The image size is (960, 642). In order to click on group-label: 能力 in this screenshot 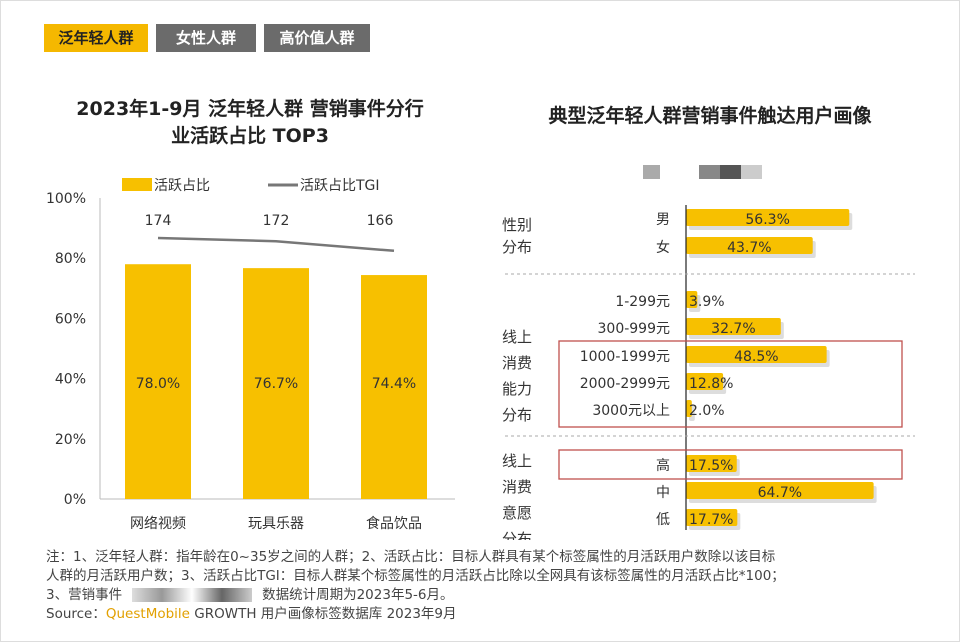, I will do `click(517, 389)`.